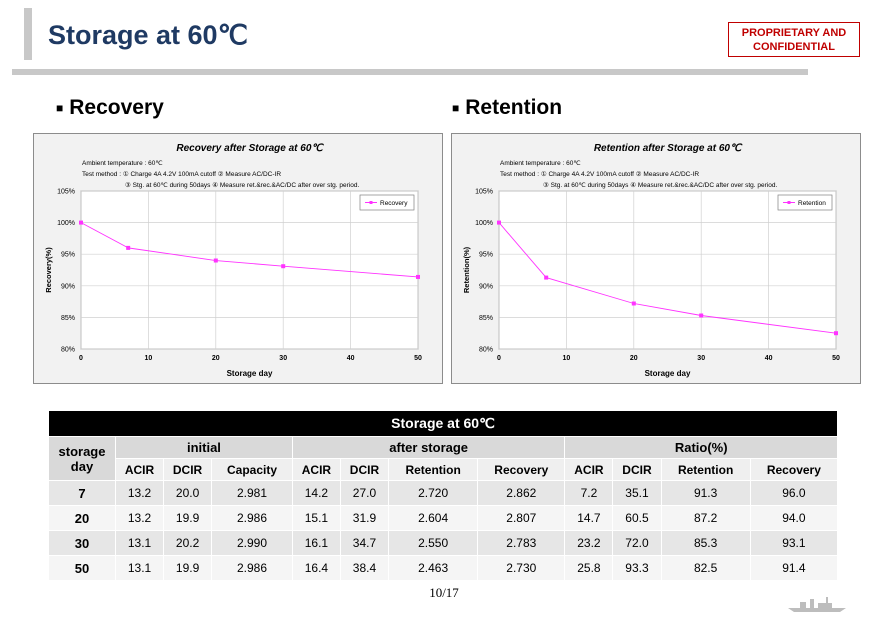  What do you see at coordinates (68, 350) in the screenshot?
I see `y-tick-label: 80%` at bounding box center [68, 350].